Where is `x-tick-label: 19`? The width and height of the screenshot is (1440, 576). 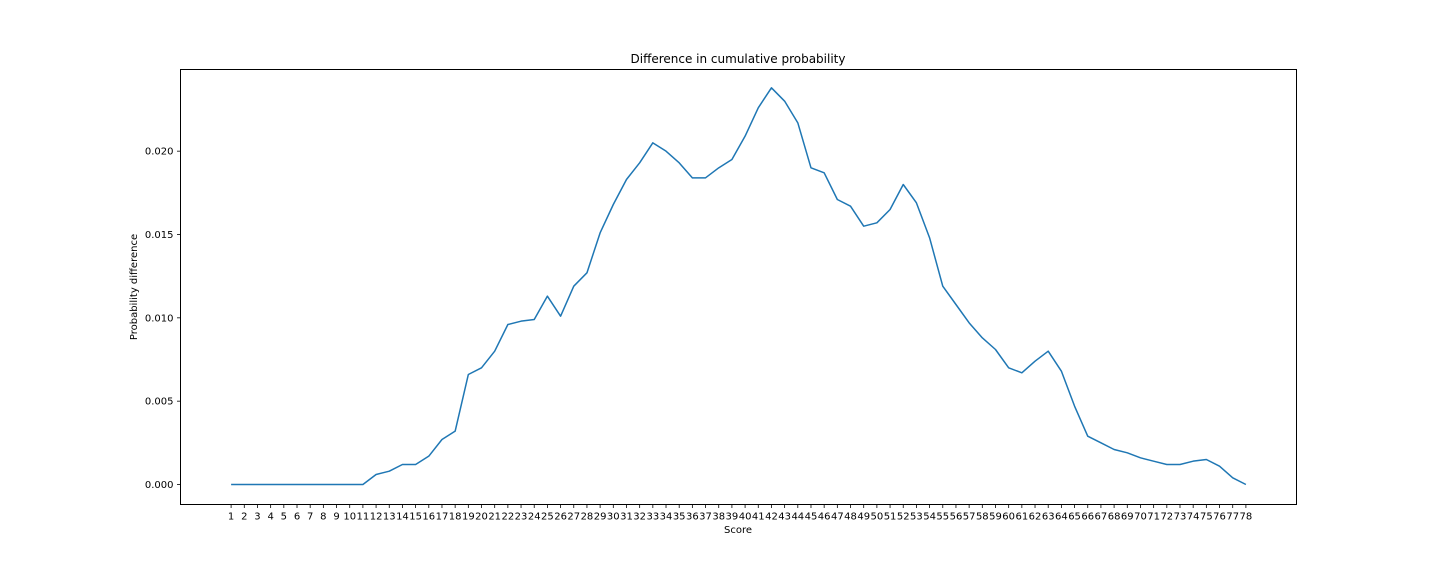 x-tick-label: 19 is located at coordinates (468, 517).